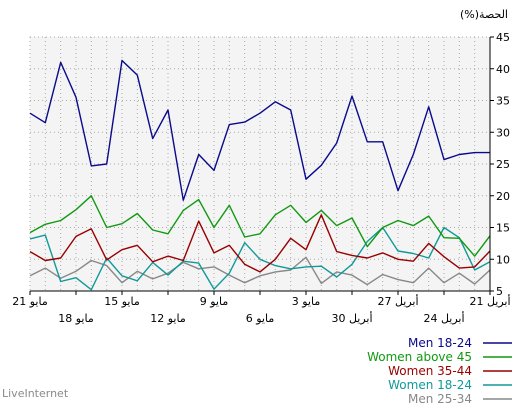 The image size is (520, 405). I want to click on x-tick-label-top-4: 27 أبريل, so click(397, 301).